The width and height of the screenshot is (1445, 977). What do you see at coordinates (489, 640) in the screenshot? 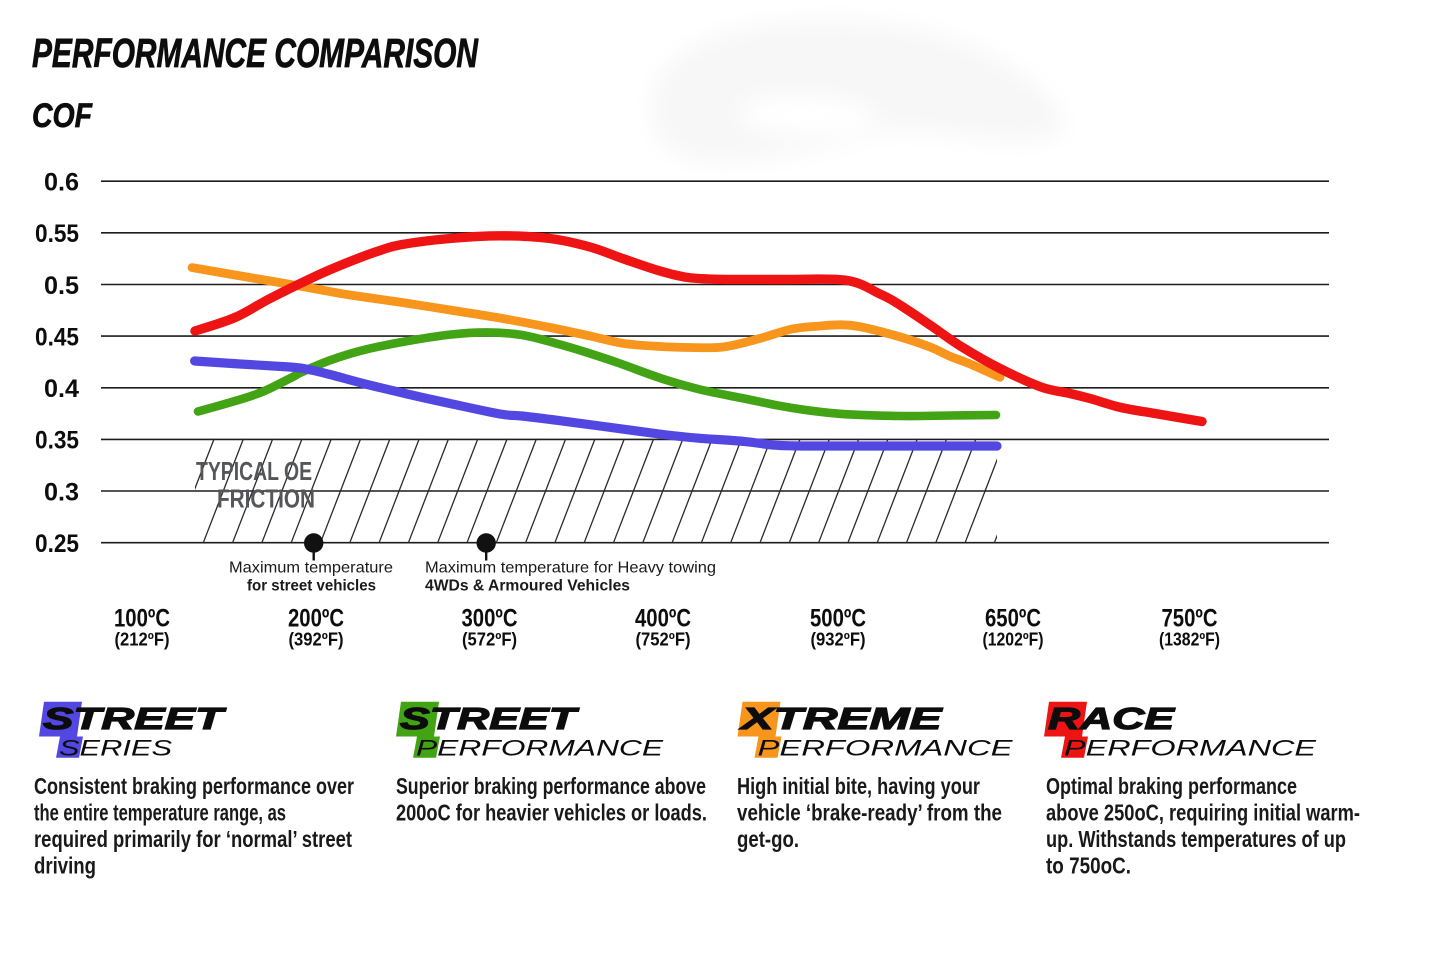
I see `svg-text: (572ºF)` at bounding box center [489, 640].